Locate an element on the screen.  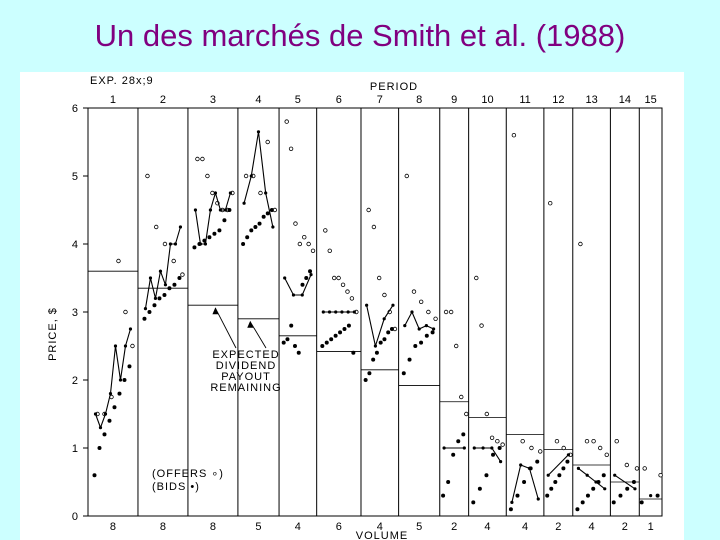
period-label: 10 is located at coordinates (487, 100).